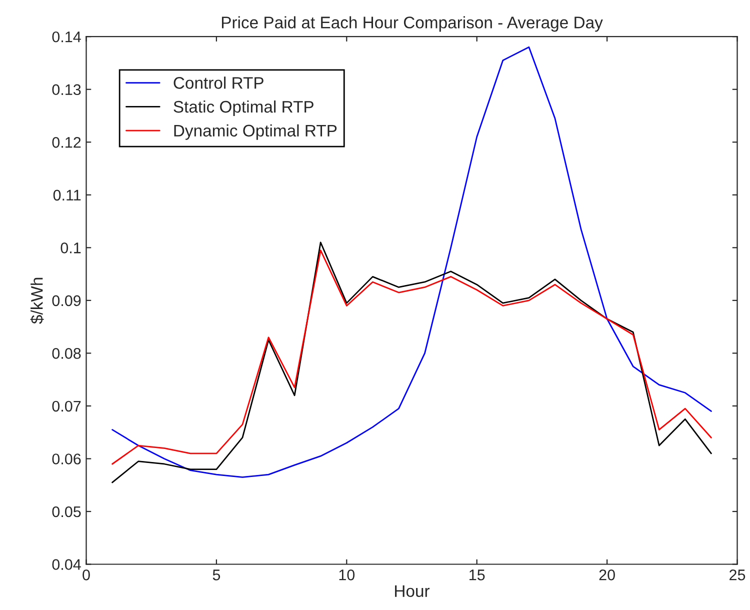 Image resolution: width=750 pixels, height=610 pixels. Describe the element at coordinates (37, 301) in the screenshot. I see `y-axis-title: $/kWh` at that location.